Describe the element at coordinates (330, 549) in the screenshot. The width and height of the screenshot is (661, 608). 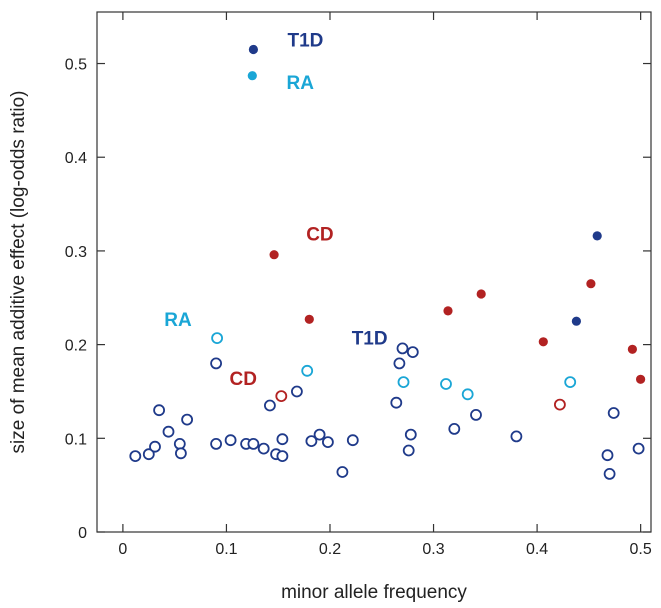
I see `x-tick-label: 0.2` at that location.